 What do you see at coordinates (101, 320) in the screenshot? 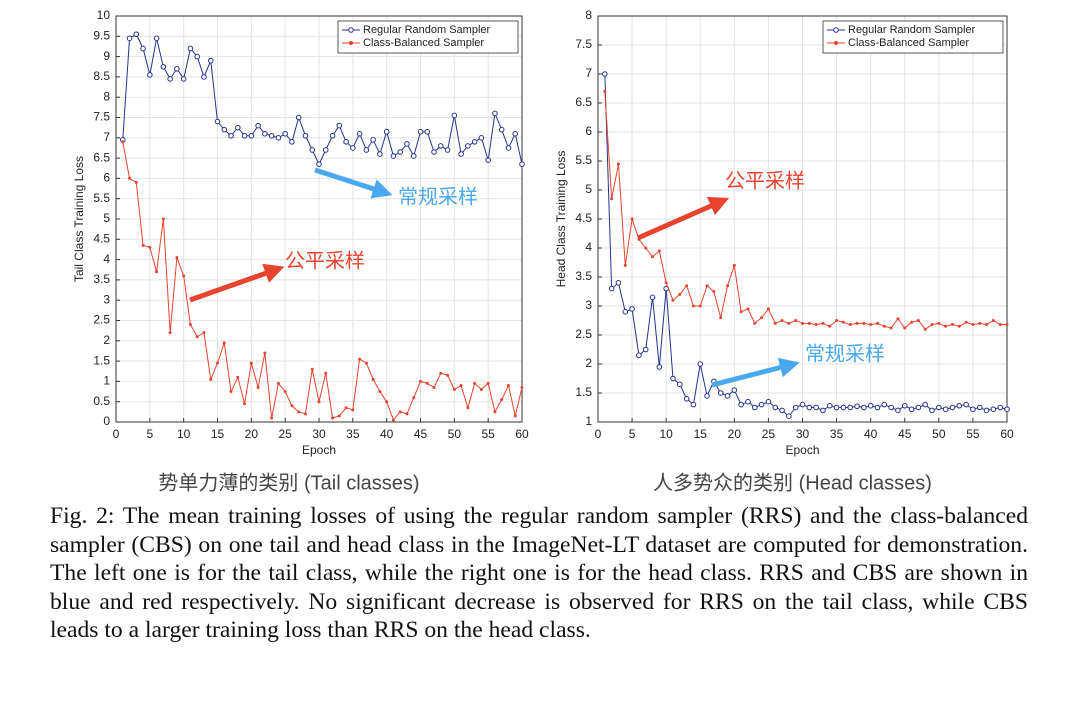
I see `y-tick-label: 2.5` at bounding box center [101, 320].